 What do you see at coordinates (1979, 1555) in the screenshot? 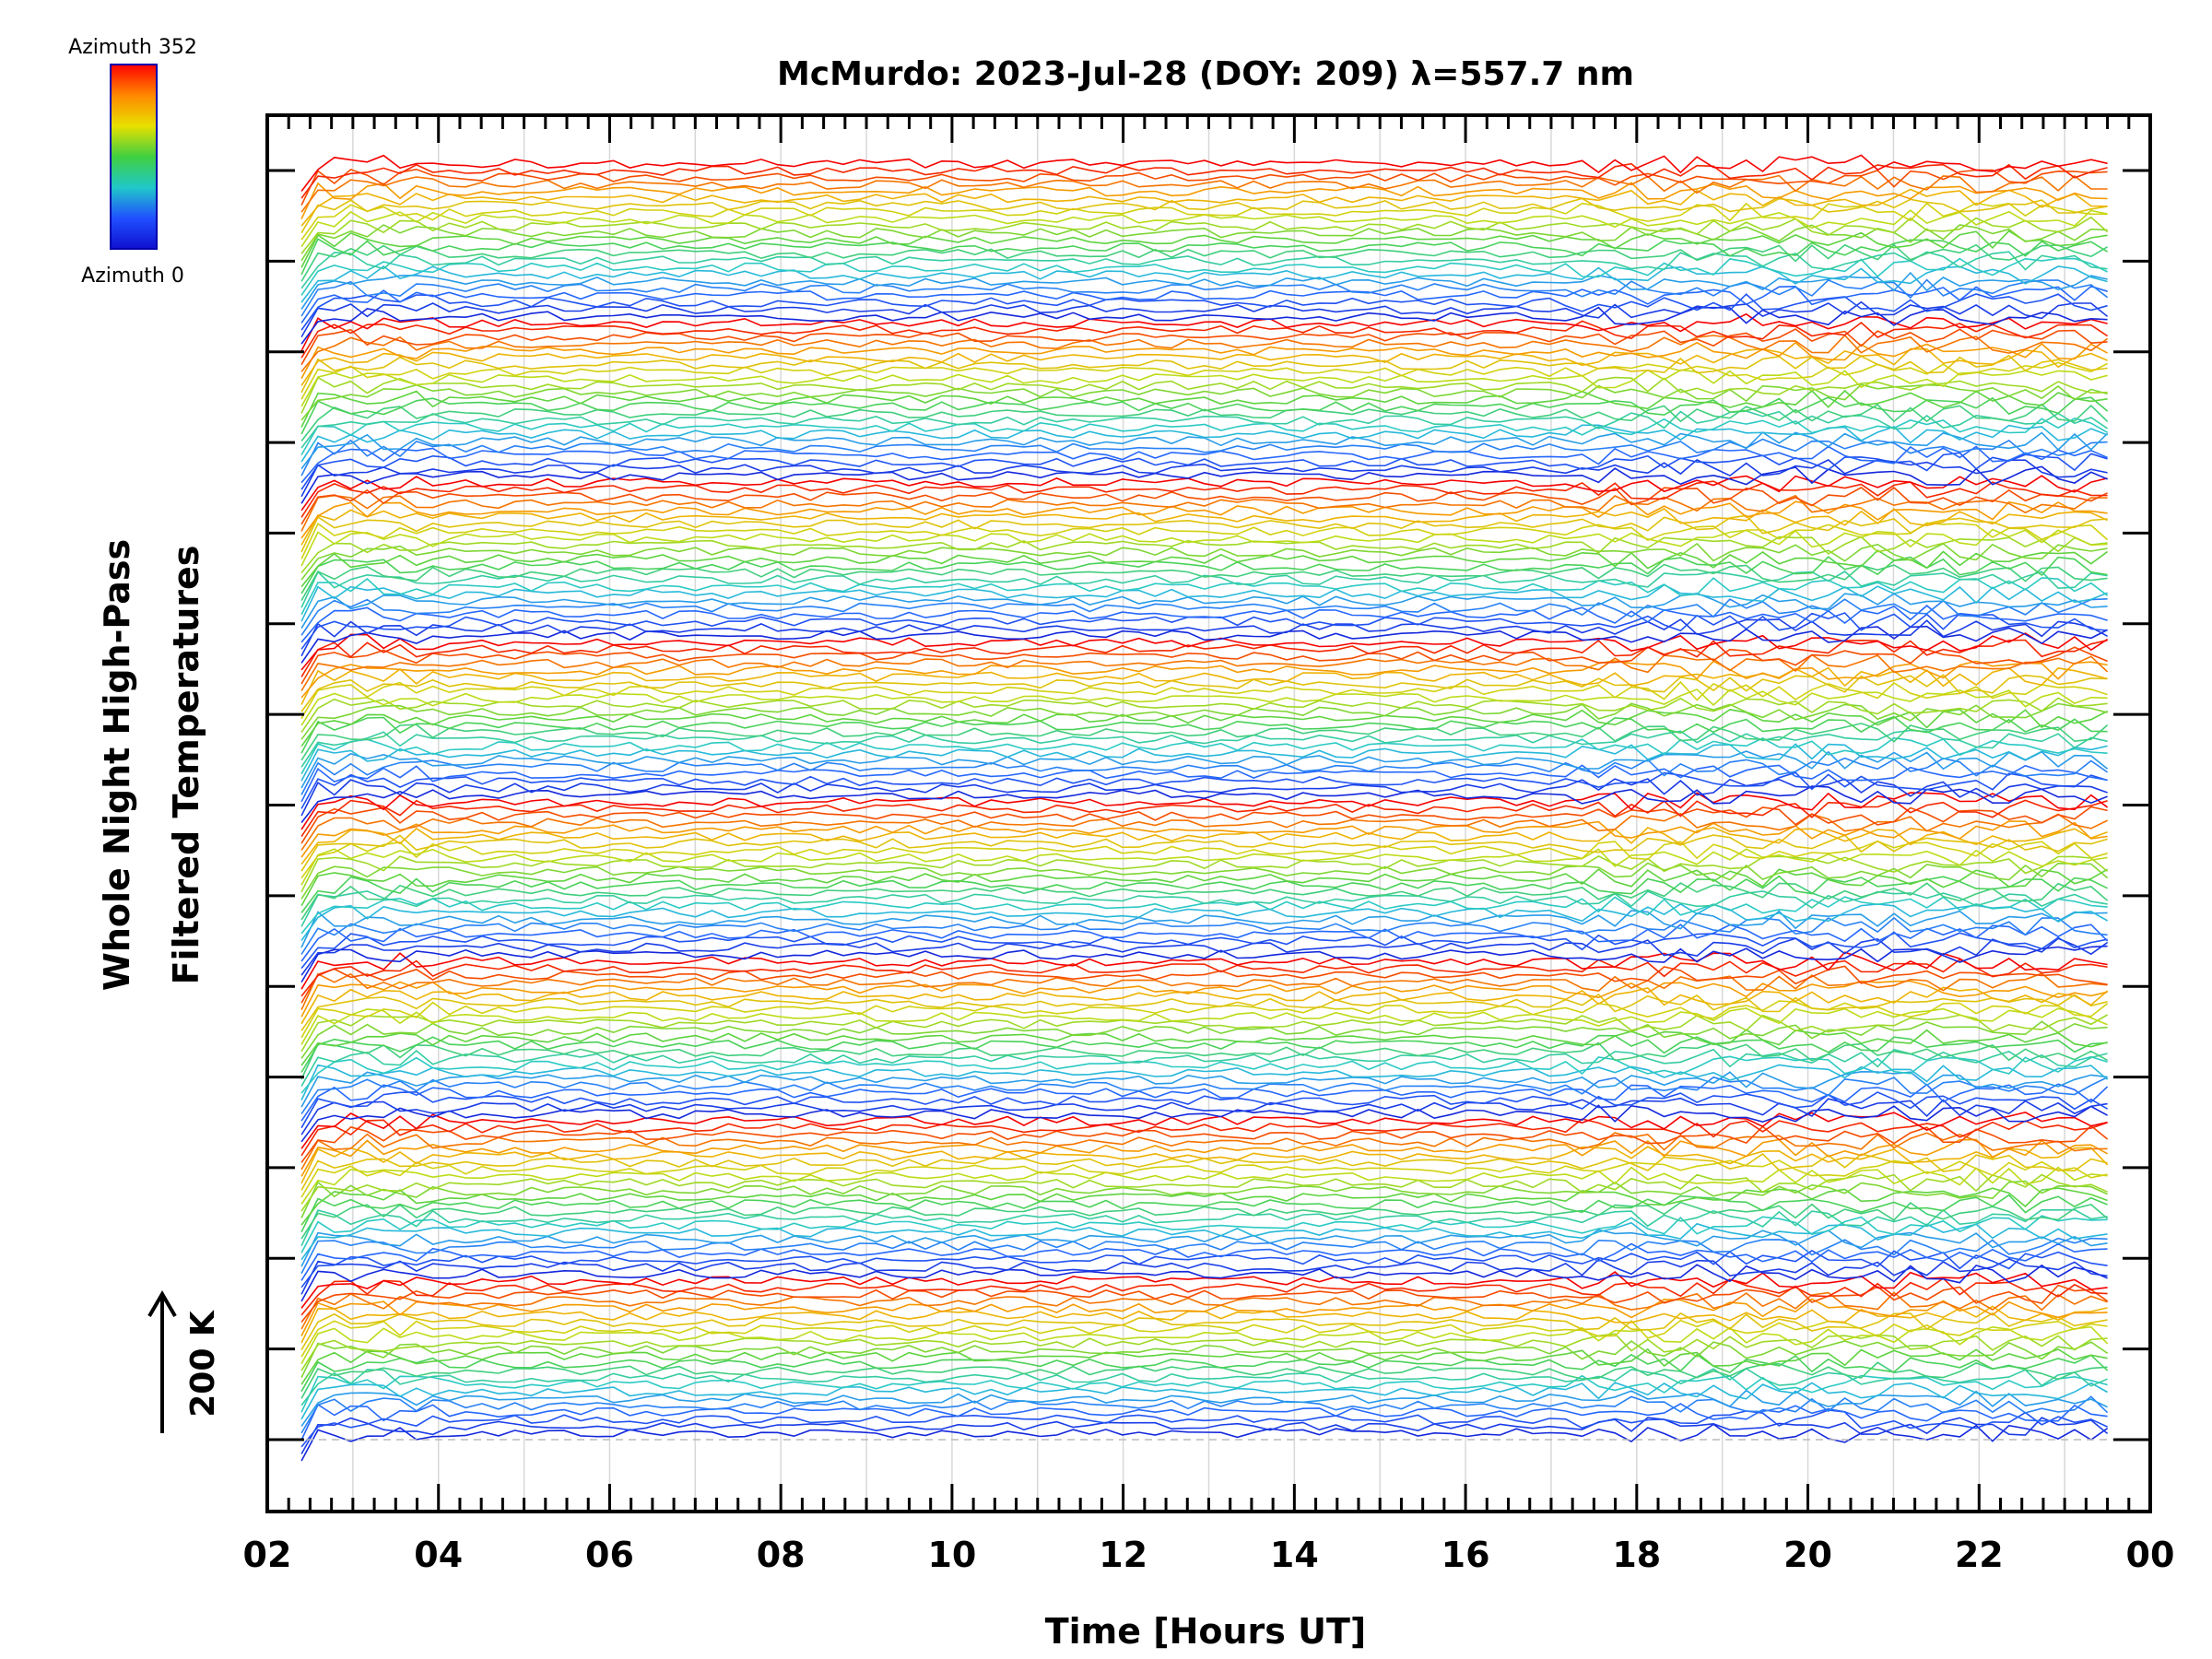
I see `x-tick-label: 22` at bounding box center [1979, 1555].